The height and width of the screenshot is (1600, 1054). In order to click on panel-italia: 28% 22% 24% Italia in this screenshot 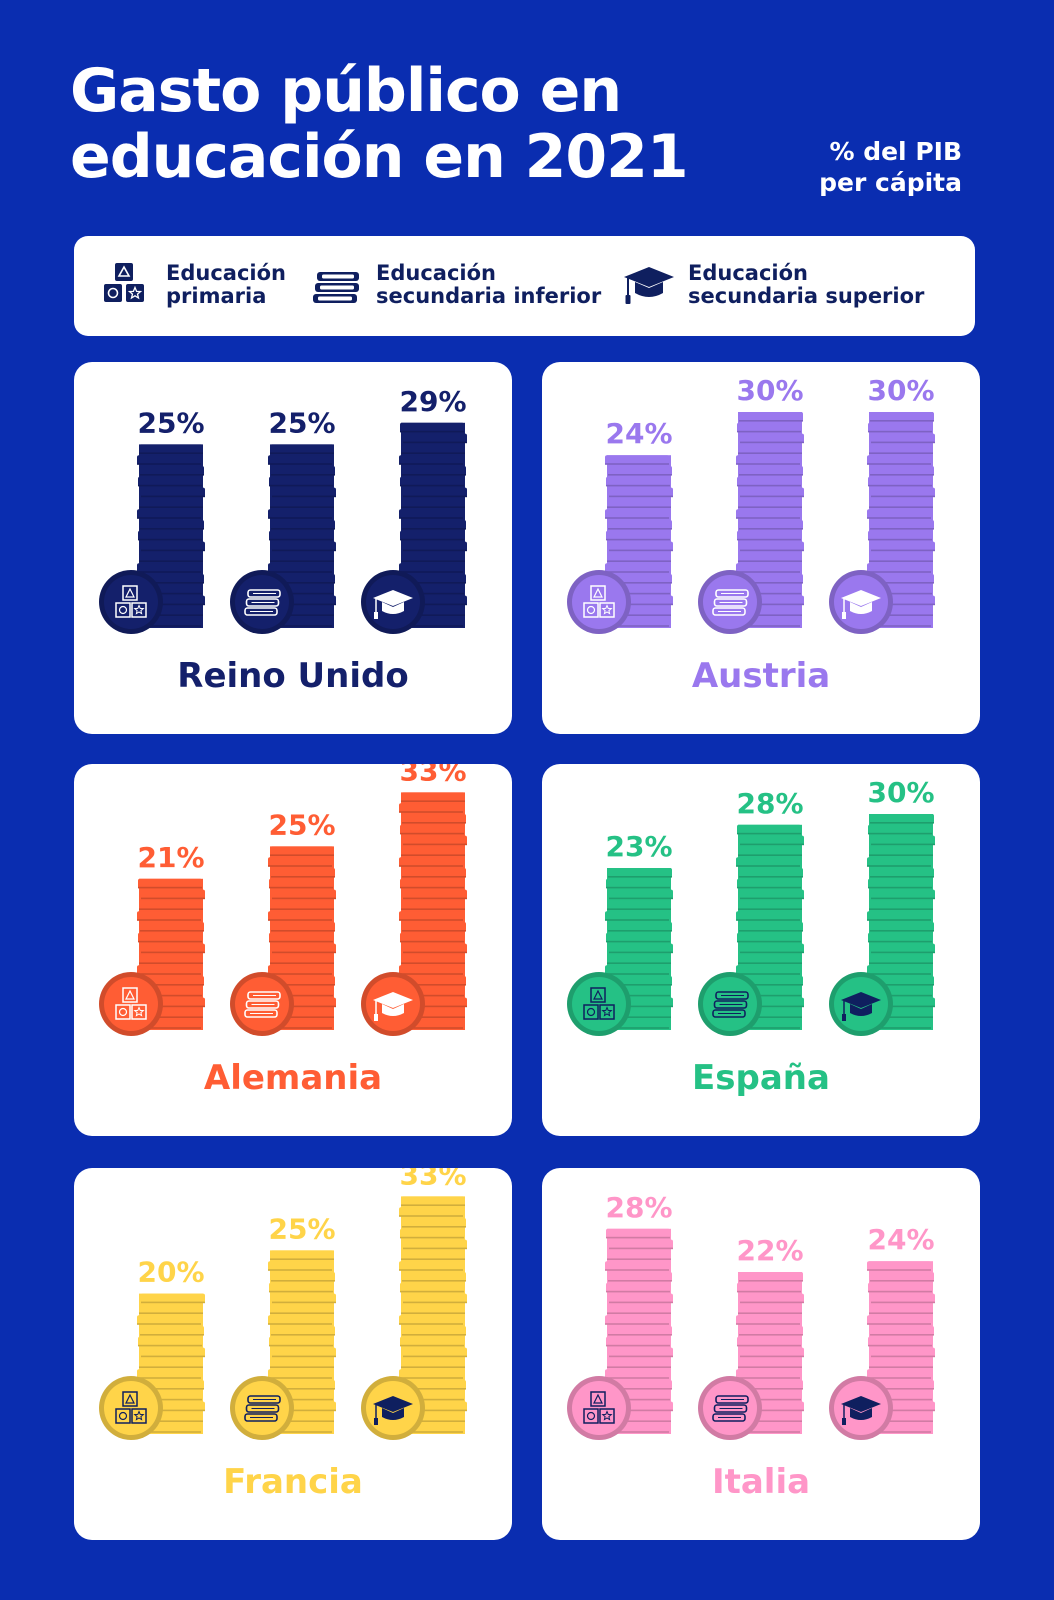, I will do `click(761, 1354)`.